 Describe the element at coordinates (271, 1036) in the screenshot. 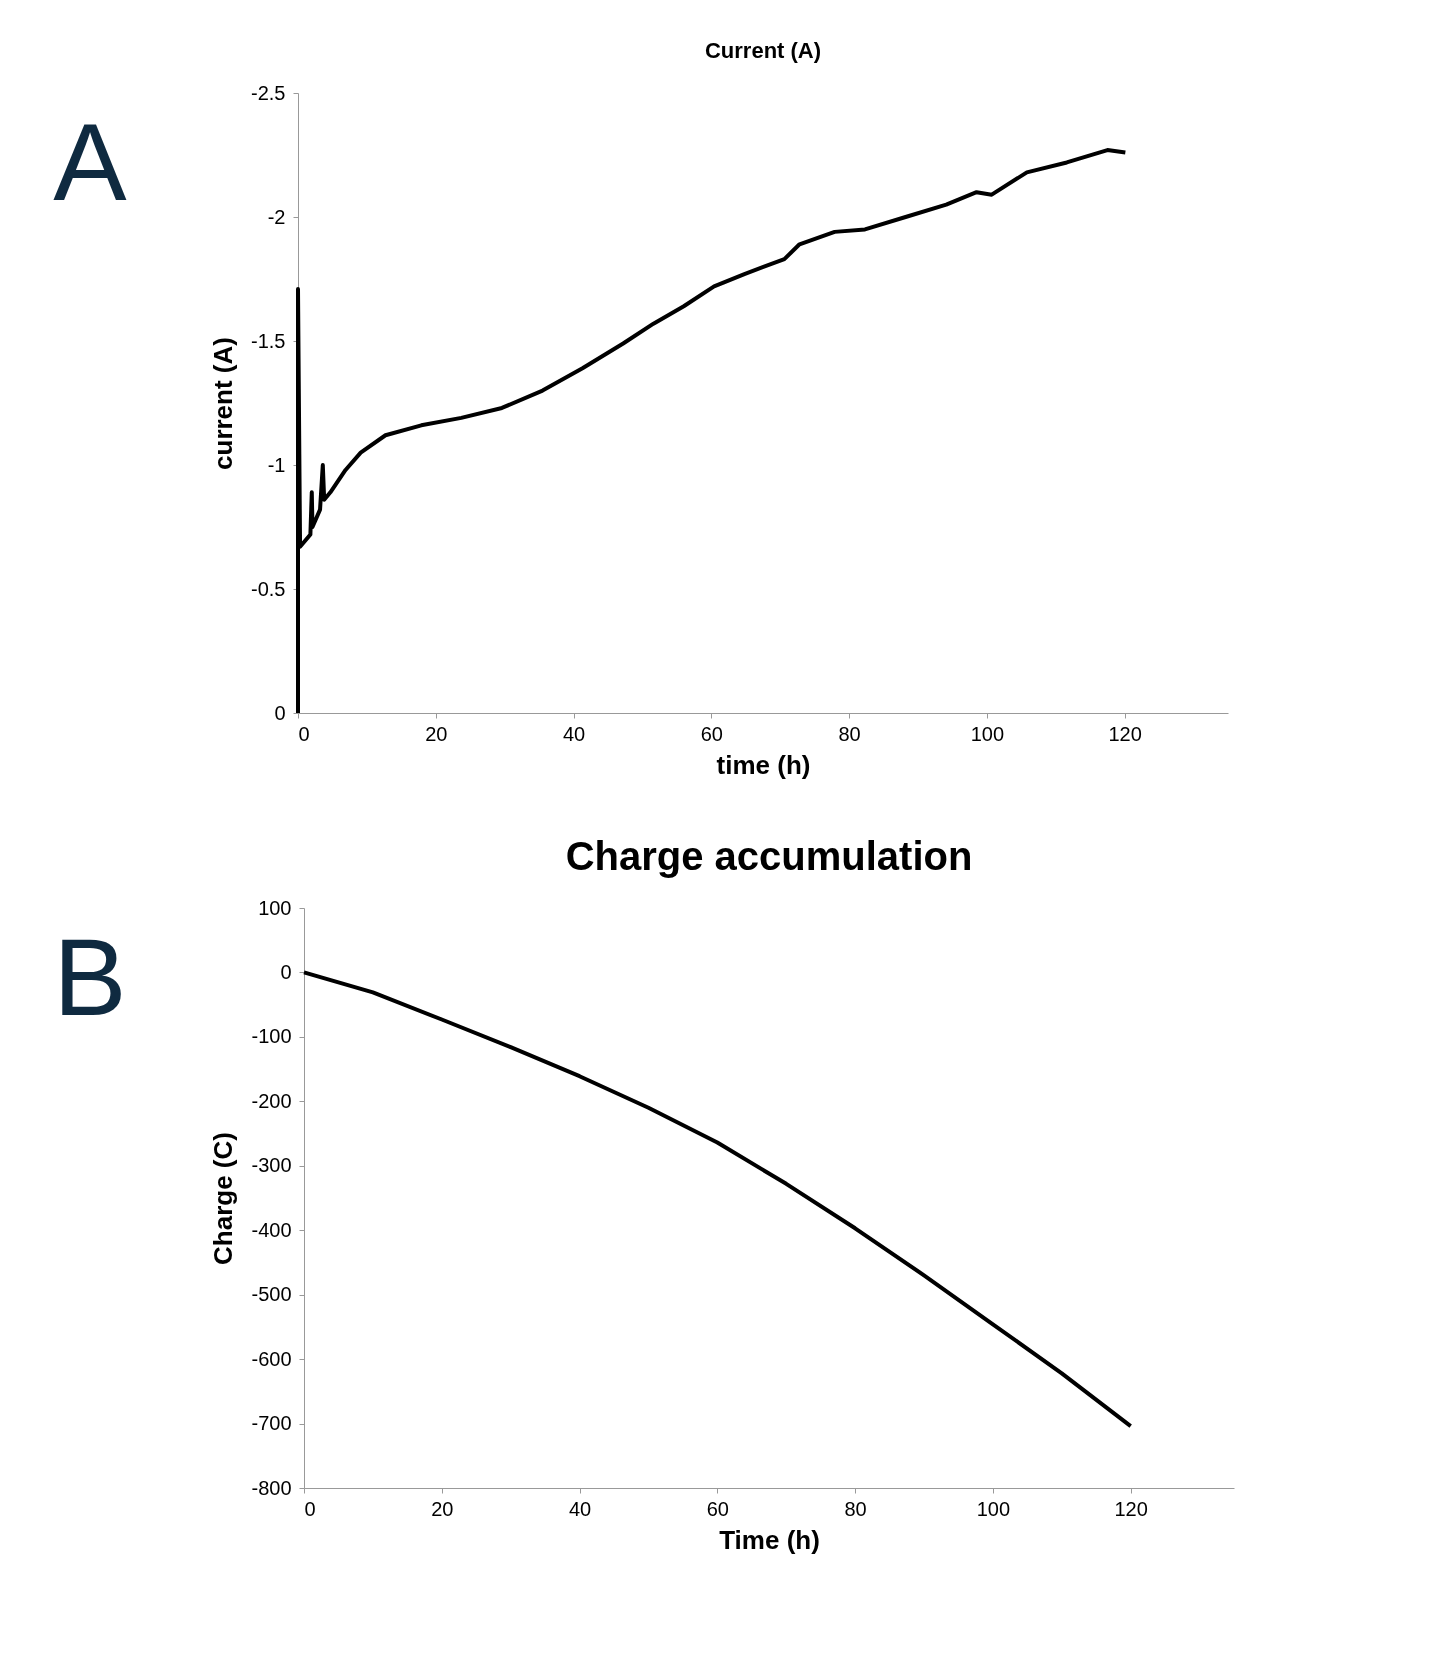

I see `y-tick-label: -100` at that location.